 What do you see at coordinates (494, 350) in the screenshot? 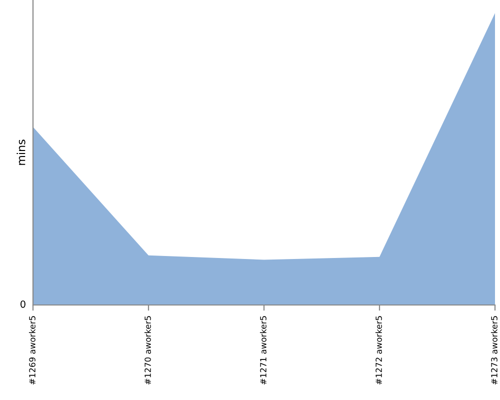
I see `x-tick-label: #1273 aworker5` at bounding box center [494, 350].